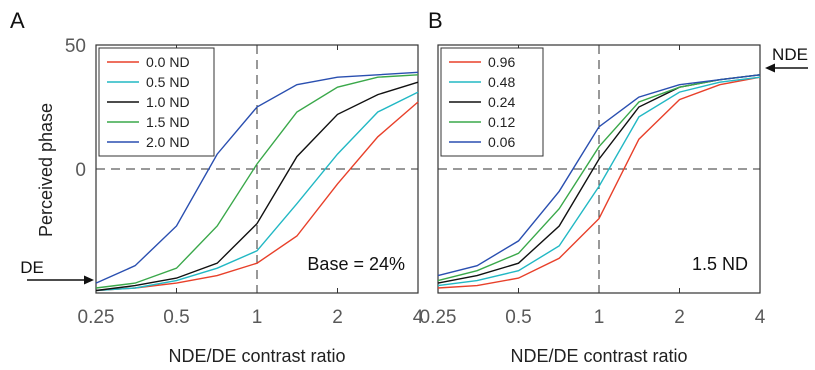 The image size is (815, 370). I want to click on nde-marker-label: NDE, so click(790, 54).